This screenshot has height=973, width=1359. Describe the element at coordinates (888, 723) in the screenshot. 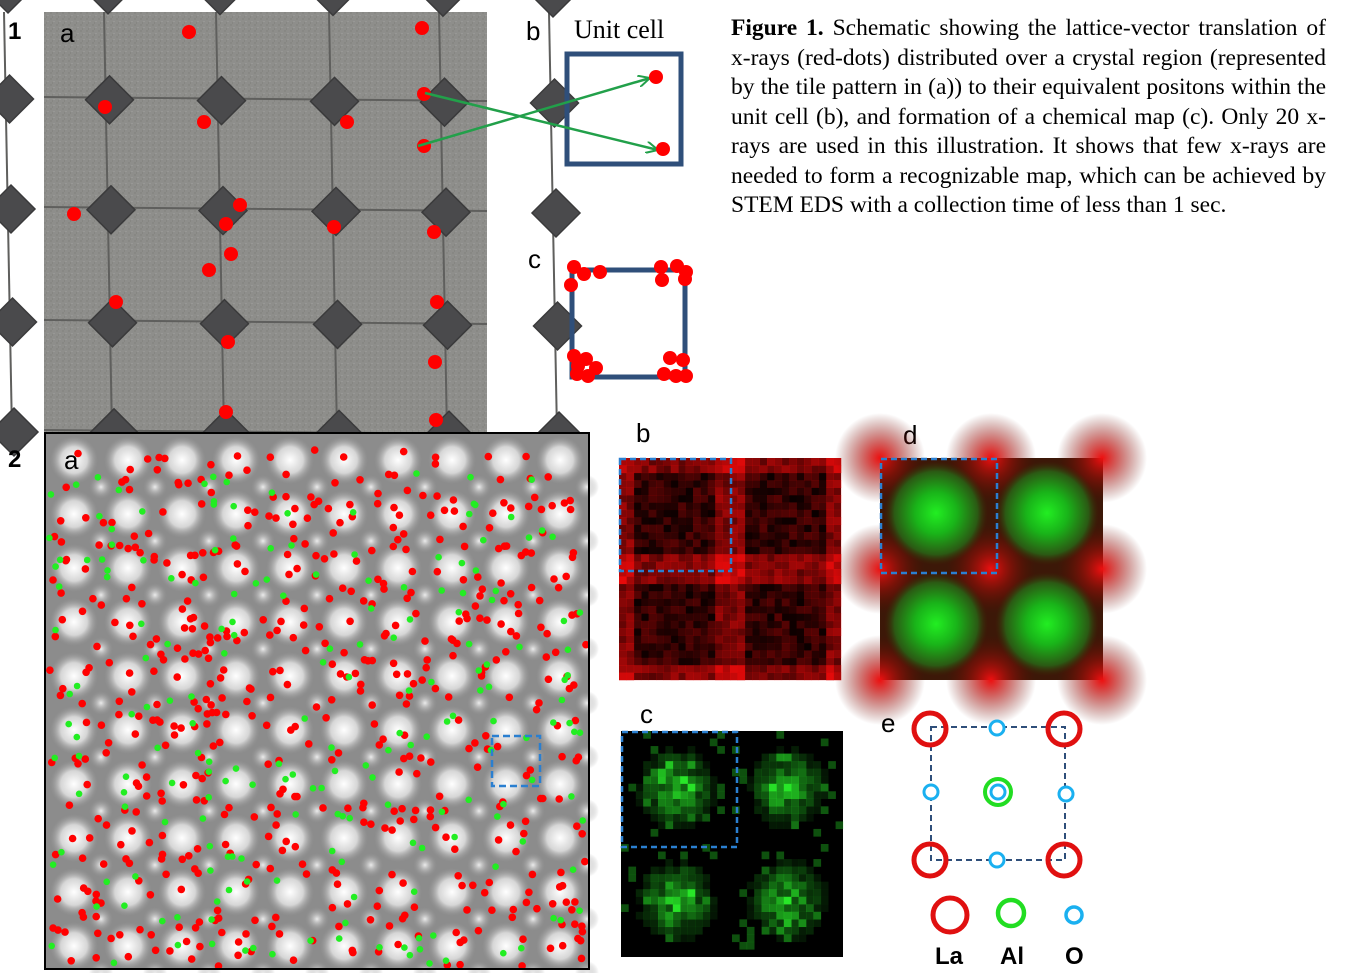

I see `figure-2e-label: e` at that location.